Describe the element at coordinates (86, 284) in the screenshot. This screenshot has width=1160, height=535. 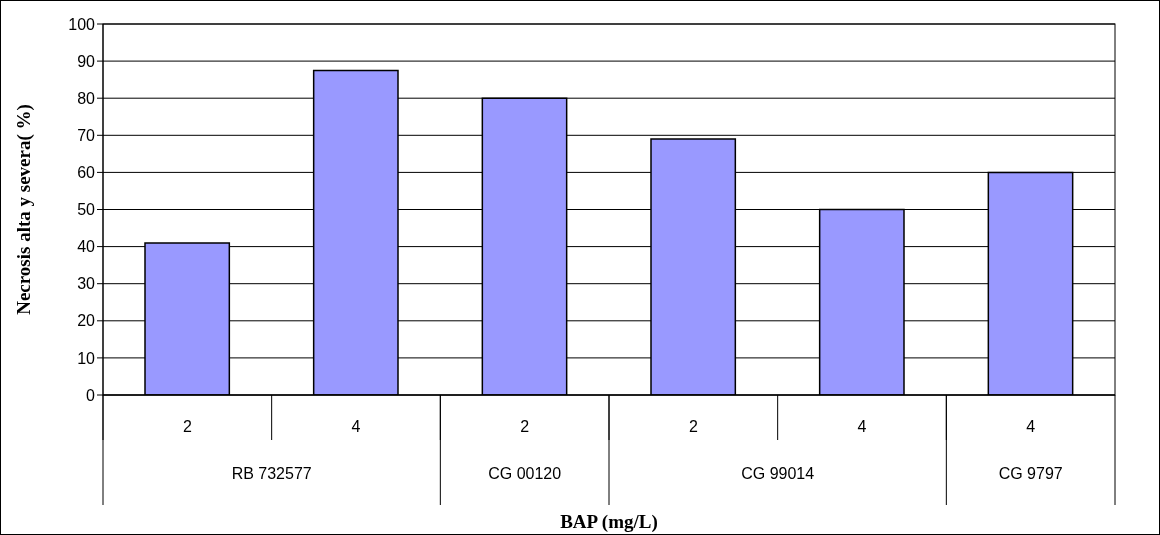
I see `y-tick-label: 30` at that location.